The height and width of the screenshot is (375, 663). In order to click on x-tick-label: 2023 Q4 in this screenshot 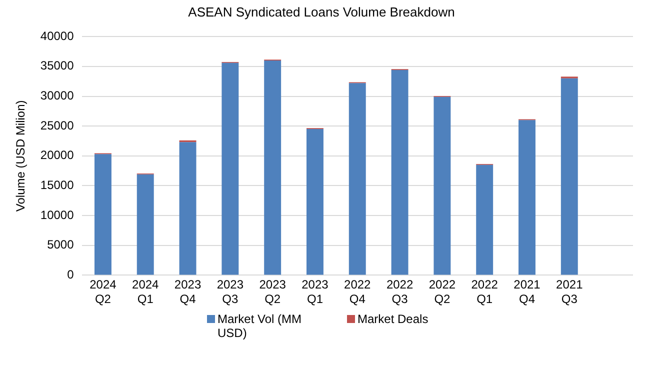, I will do `click(188, 292)`.